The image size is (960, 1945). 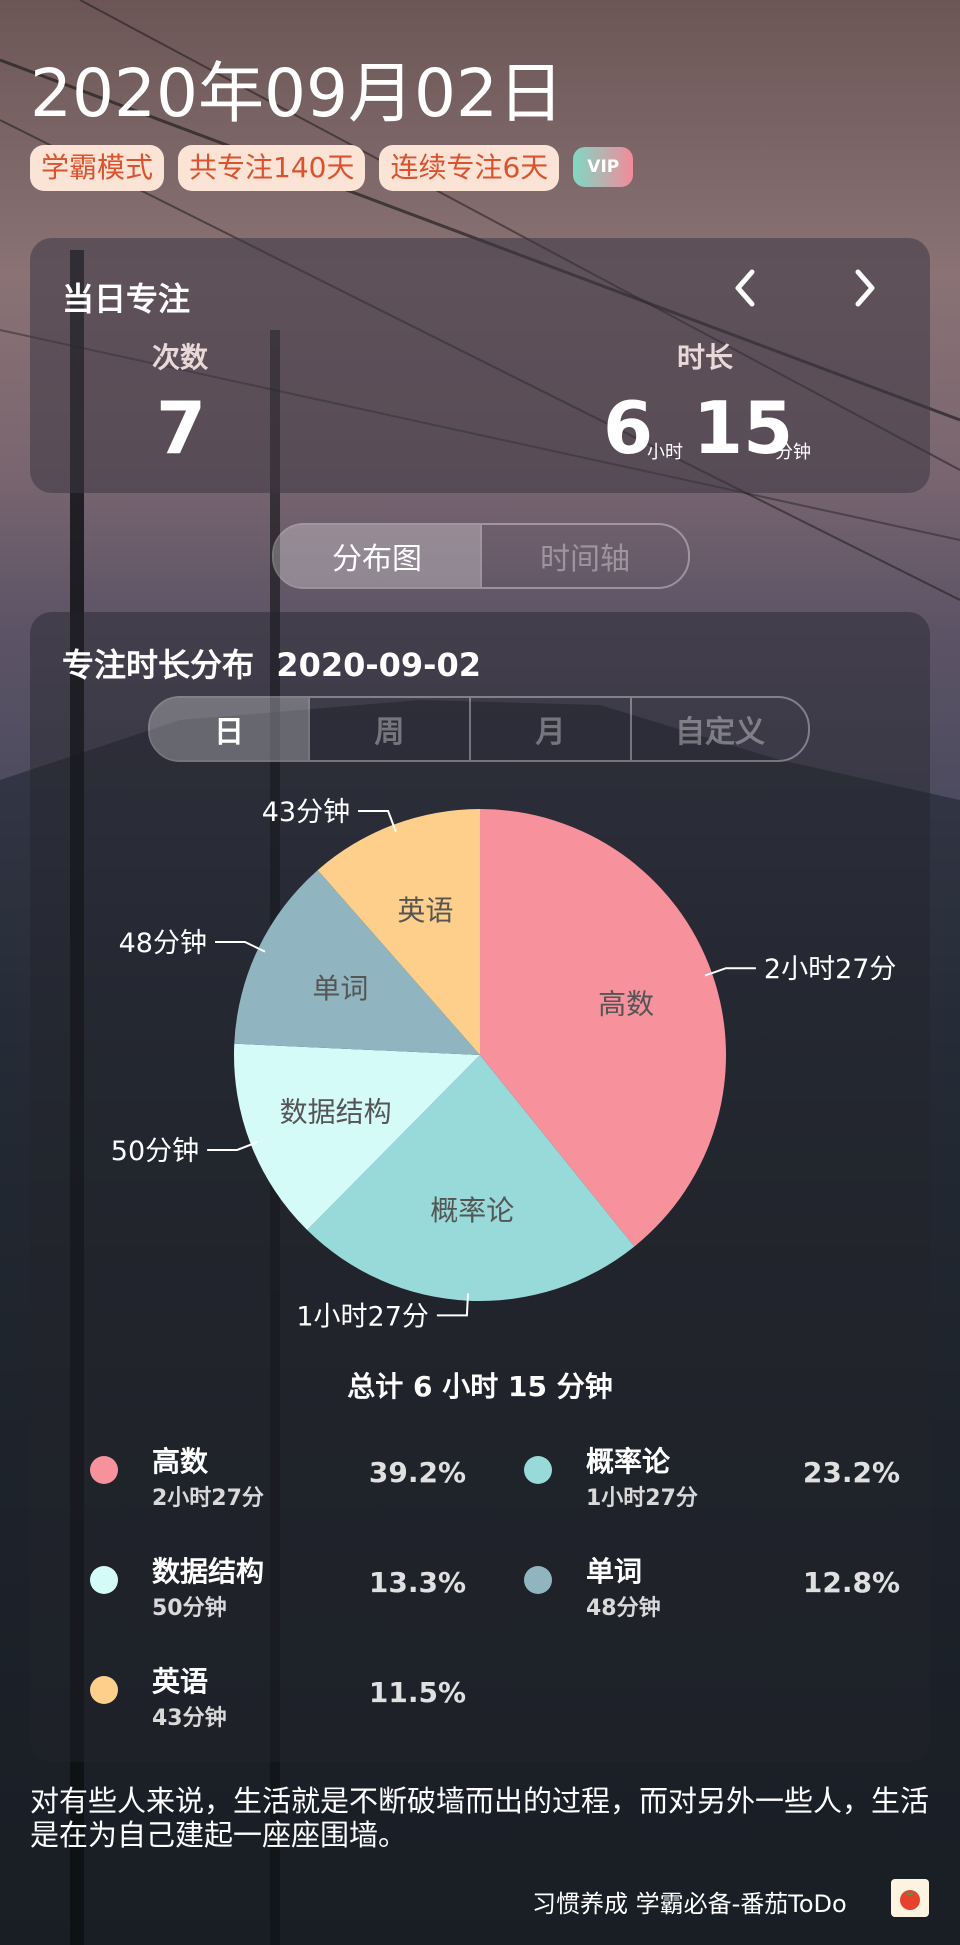 I want to click on hours-value: 6, so click(x=628, y=428).